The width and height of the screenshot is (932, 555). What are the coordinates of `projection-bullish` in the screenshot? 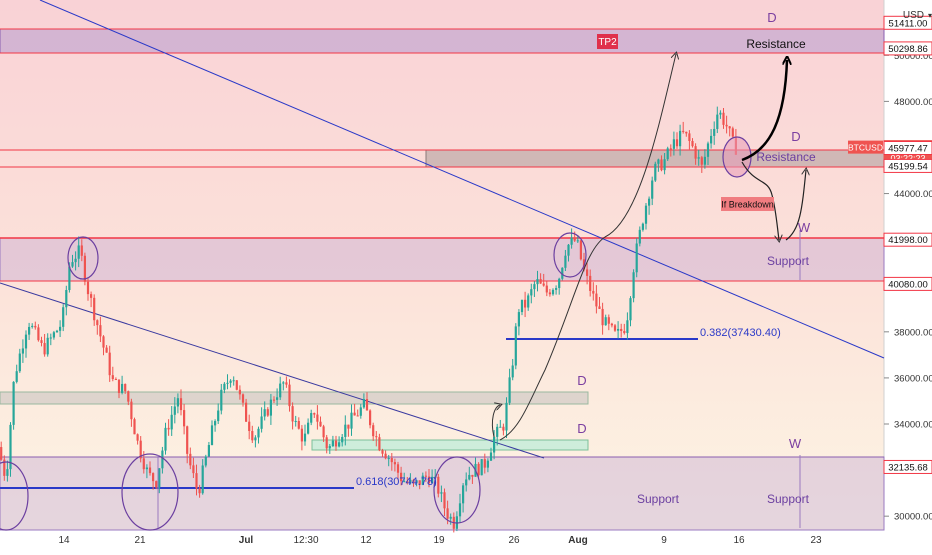 It's located at (764, 111).